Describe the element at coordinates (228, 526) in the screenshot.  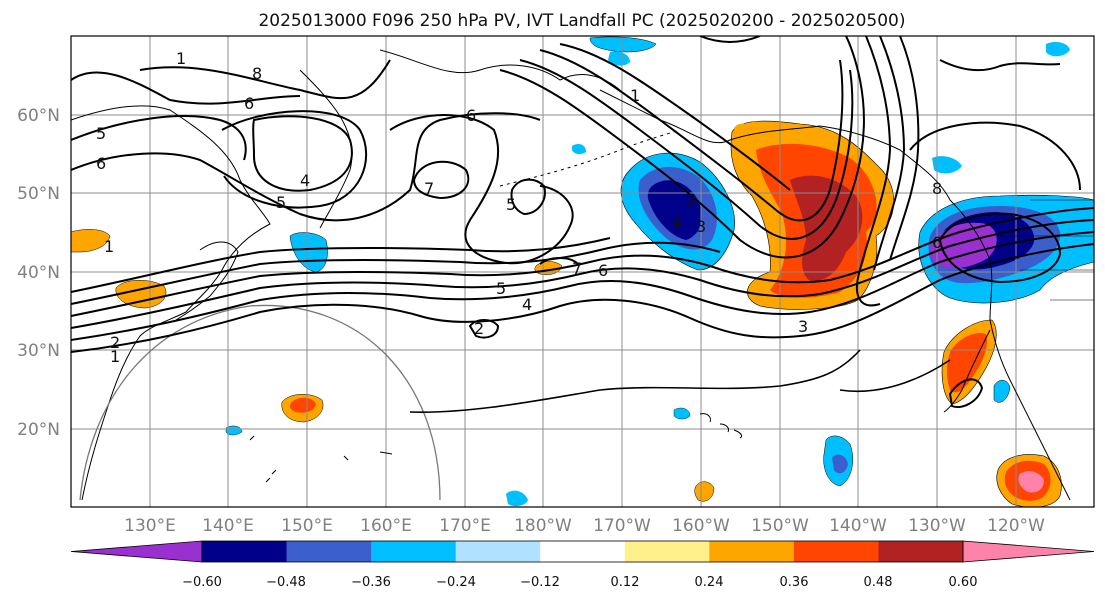
I see `lon-label: 140°E` at that location.